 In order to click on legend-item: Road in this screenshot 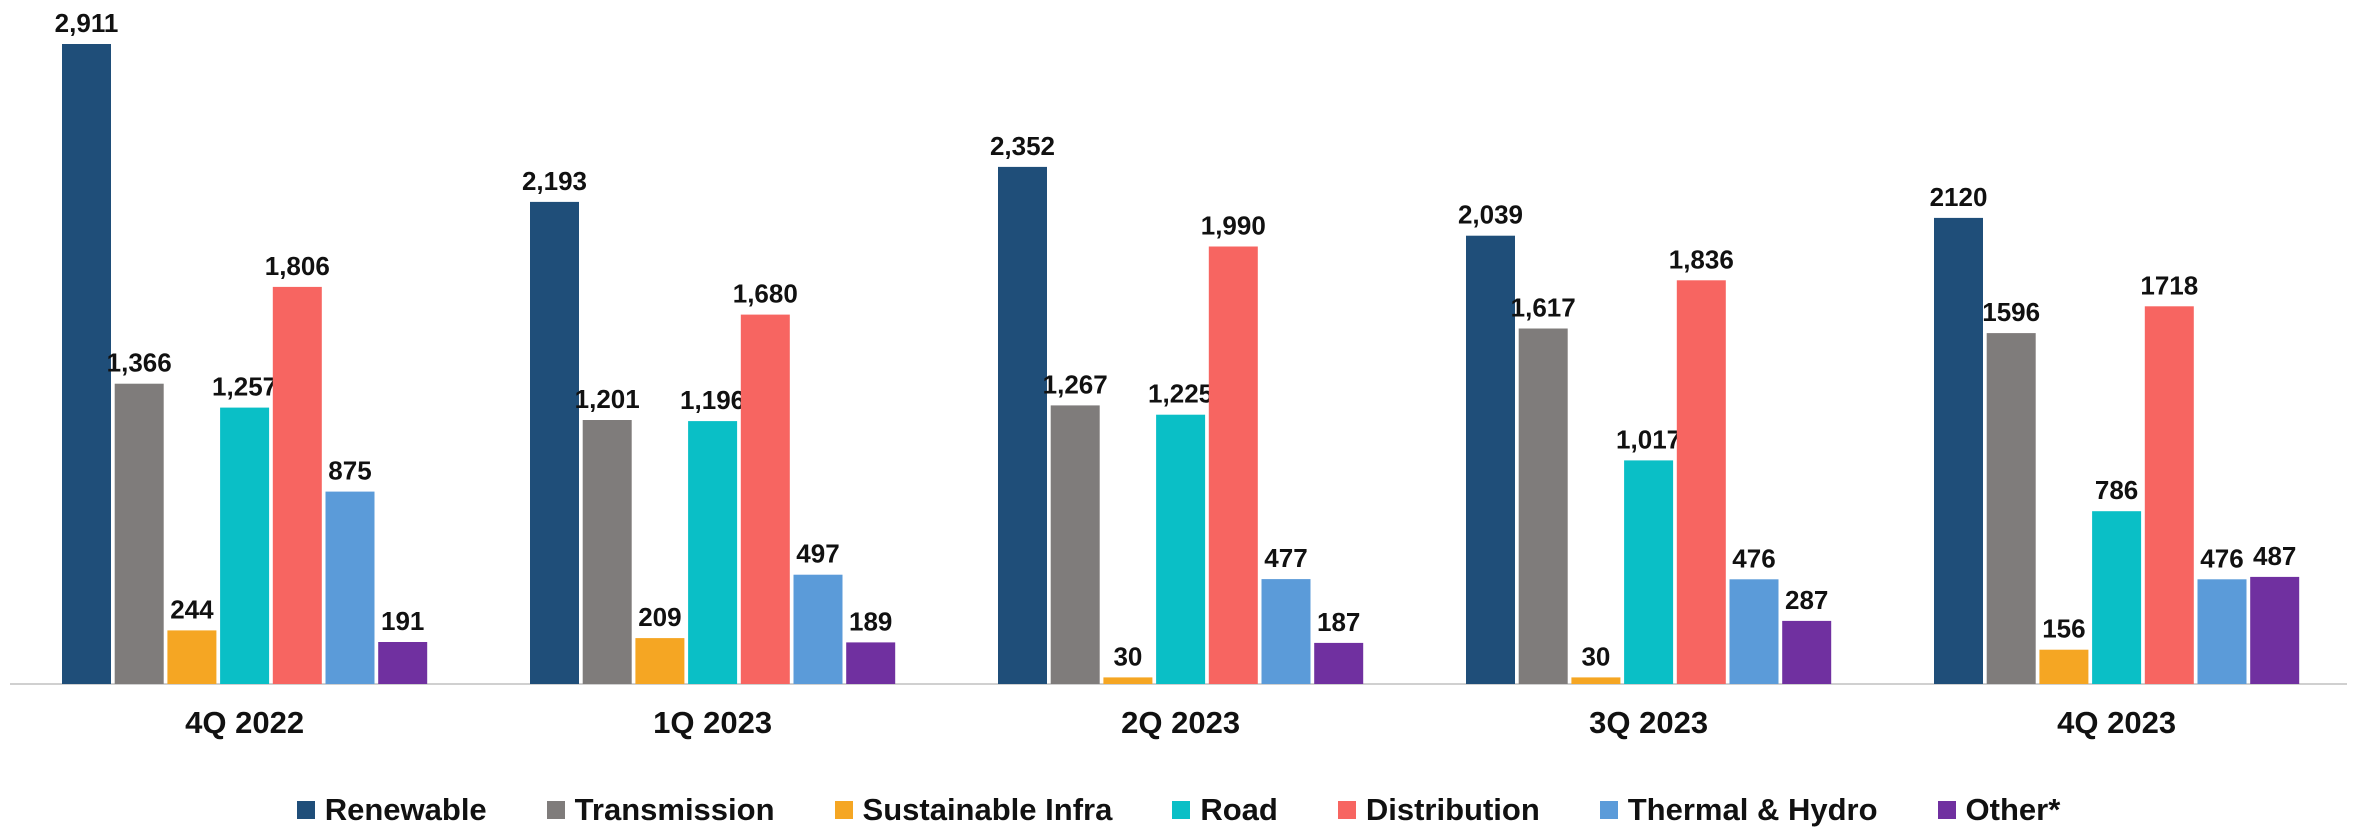, I will do `click(1225, 810)`.